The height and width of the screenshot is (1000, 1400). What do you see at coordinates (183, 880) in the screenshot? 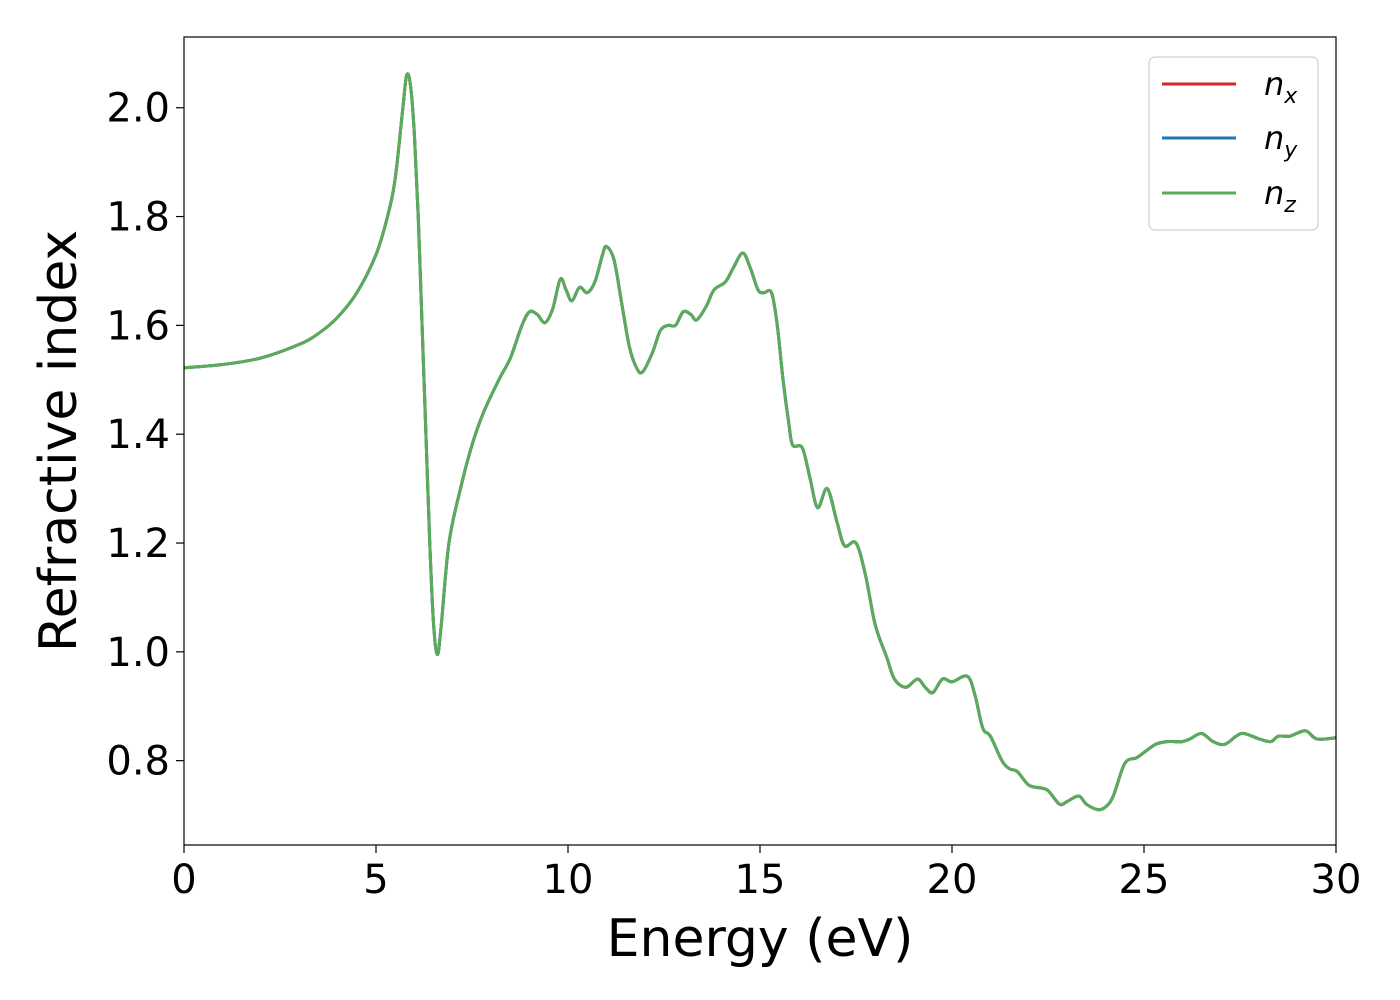
I see `x-tick-label: 0` at bounding box center [183, 880].